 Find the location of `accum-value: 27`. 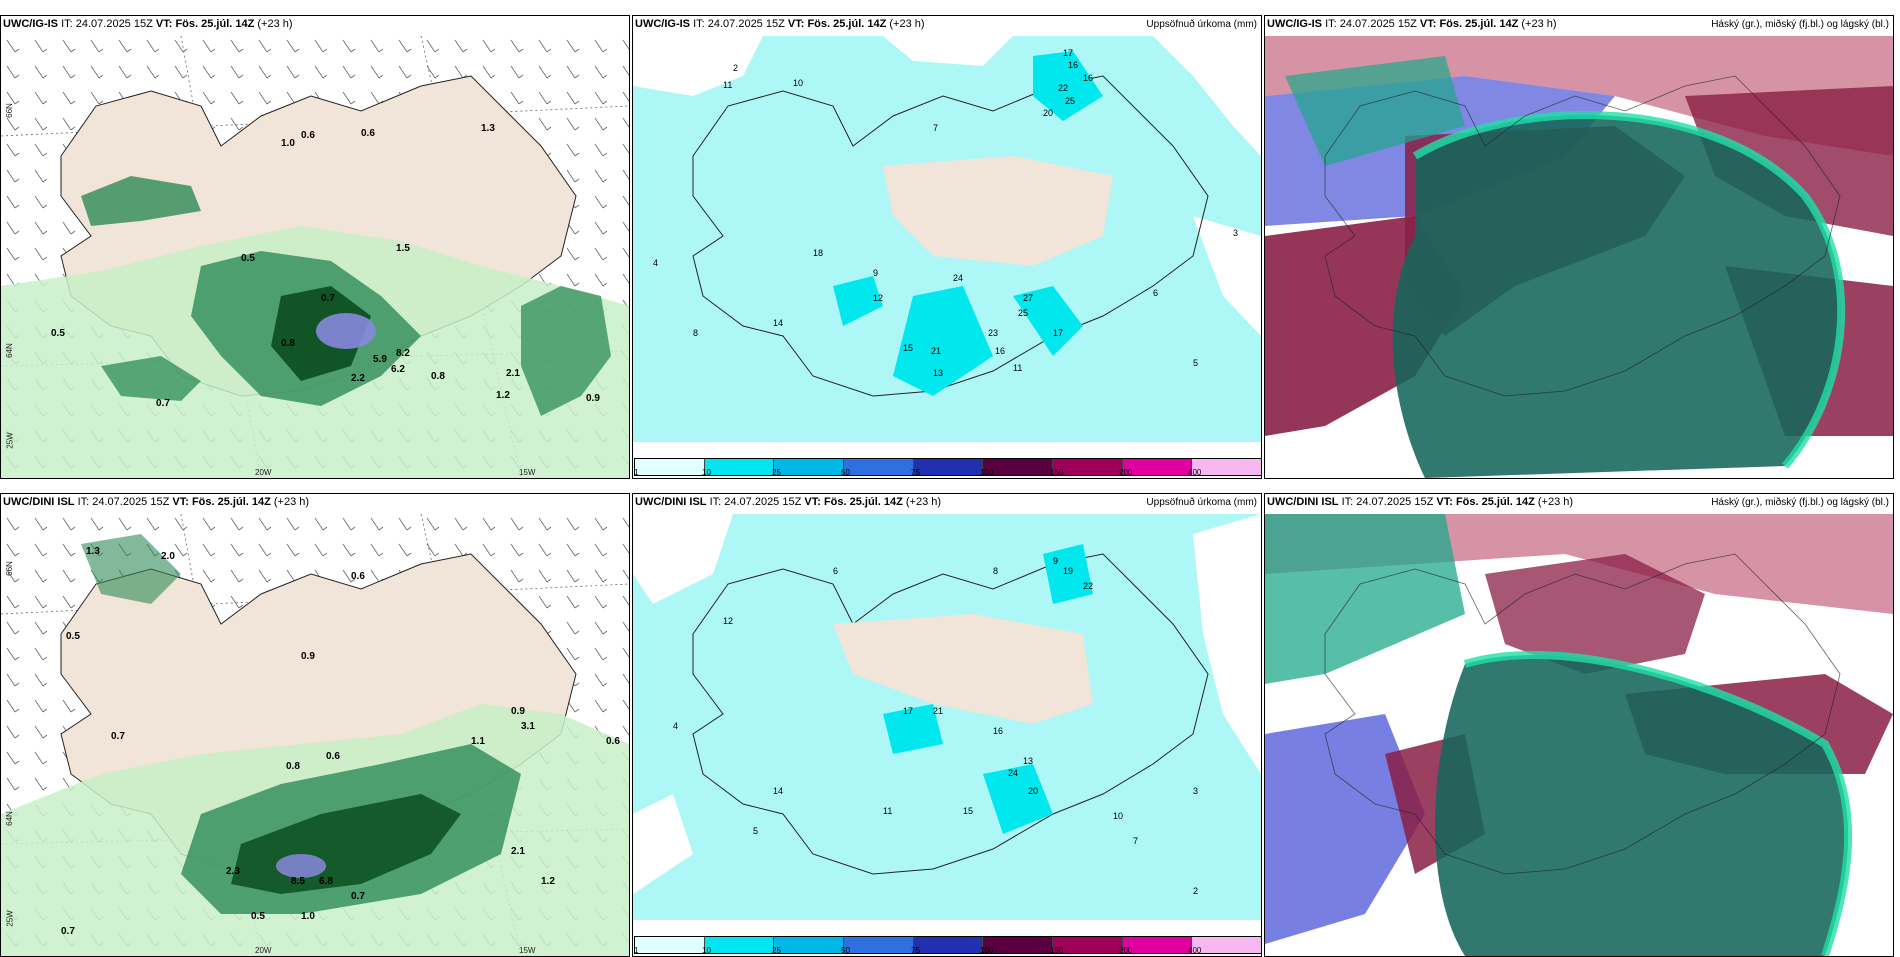

accum-value: 27 is located at coordinates (1028, 298).